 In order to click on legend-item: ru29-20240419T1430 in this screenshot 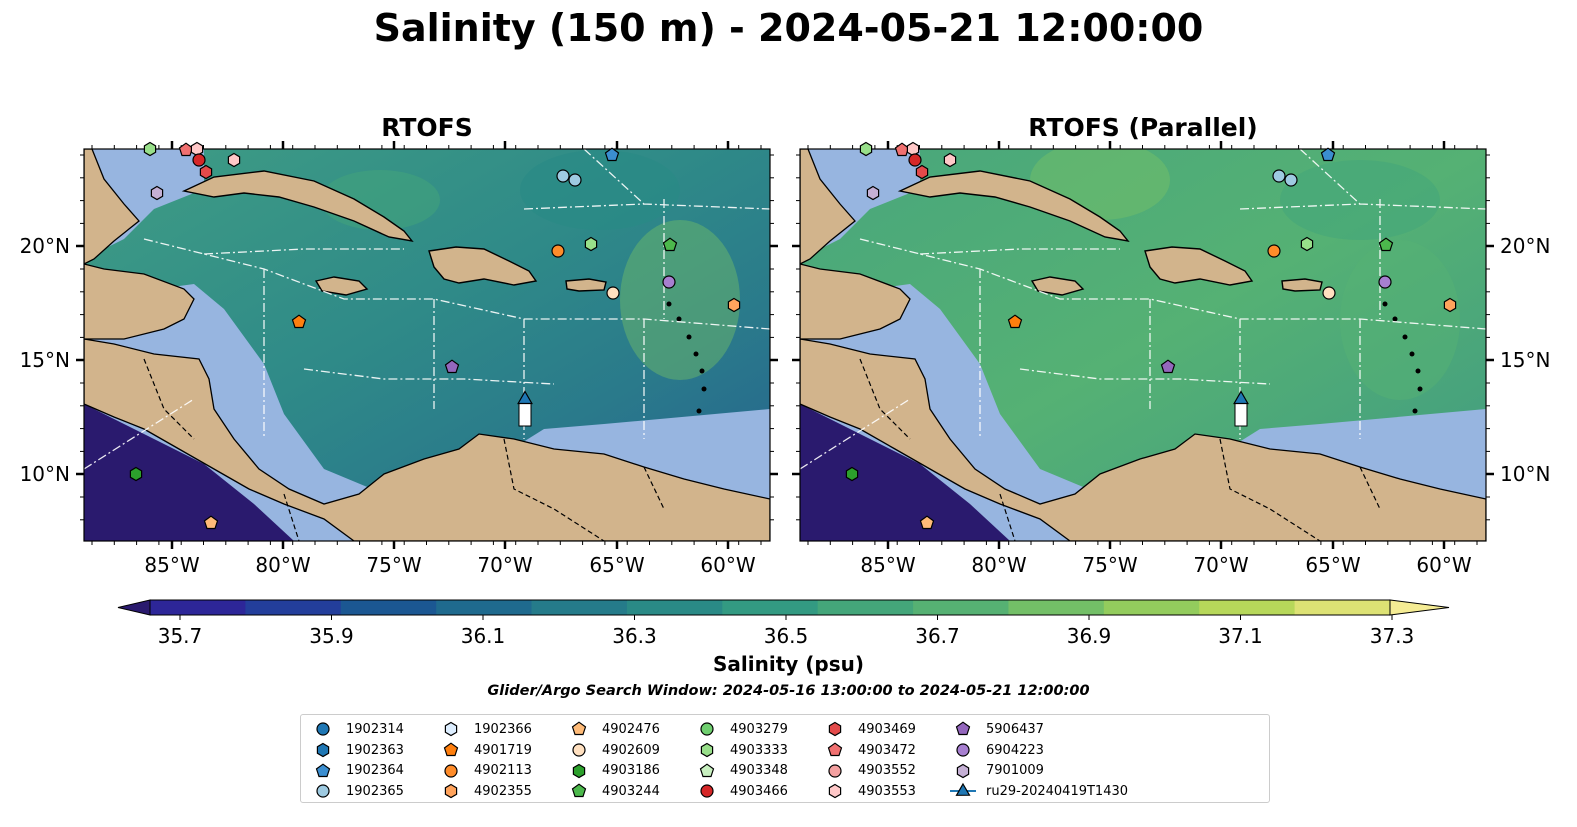, I will do `click(1038, 791)`.